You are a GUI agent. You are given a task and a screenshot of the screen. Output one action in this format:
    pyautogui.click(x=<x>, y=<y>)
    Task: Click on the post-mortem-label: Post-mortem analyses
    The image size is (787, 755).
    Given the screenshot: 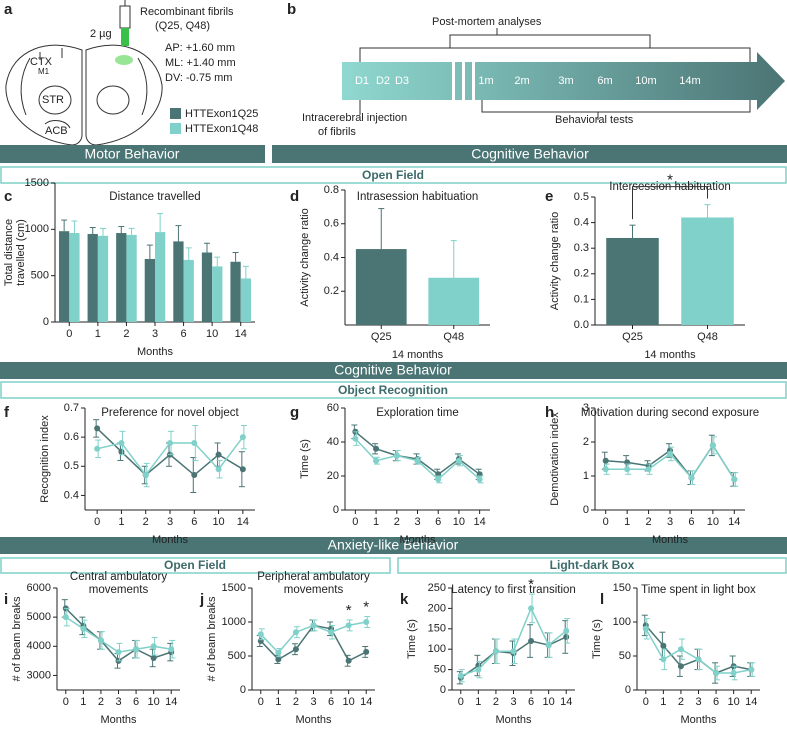 What is the action you would take?
    pyautogui.click(x=487, y=22)
    